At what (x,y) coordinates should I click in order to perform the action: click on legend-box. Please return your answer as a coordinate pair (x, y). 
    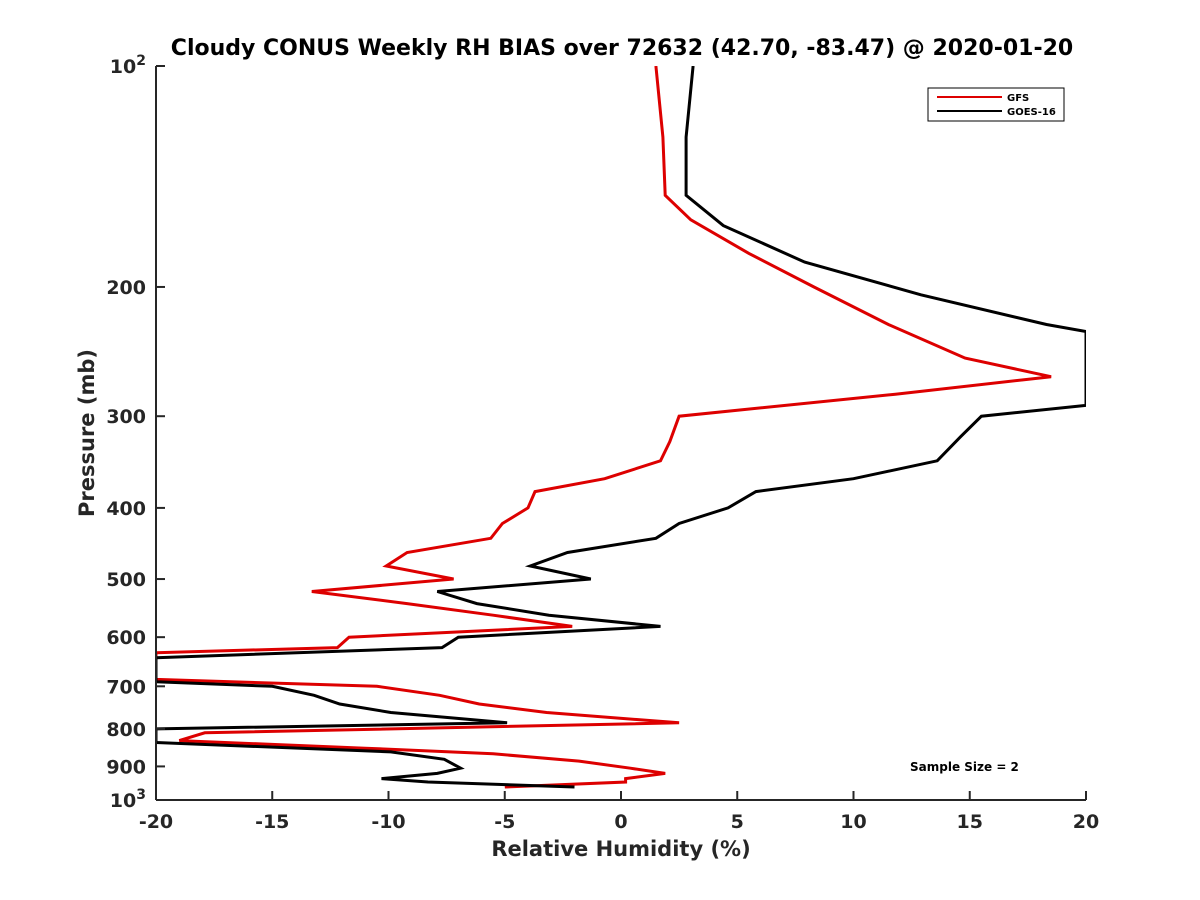
    Looking at the image, I should click on (996, 104).